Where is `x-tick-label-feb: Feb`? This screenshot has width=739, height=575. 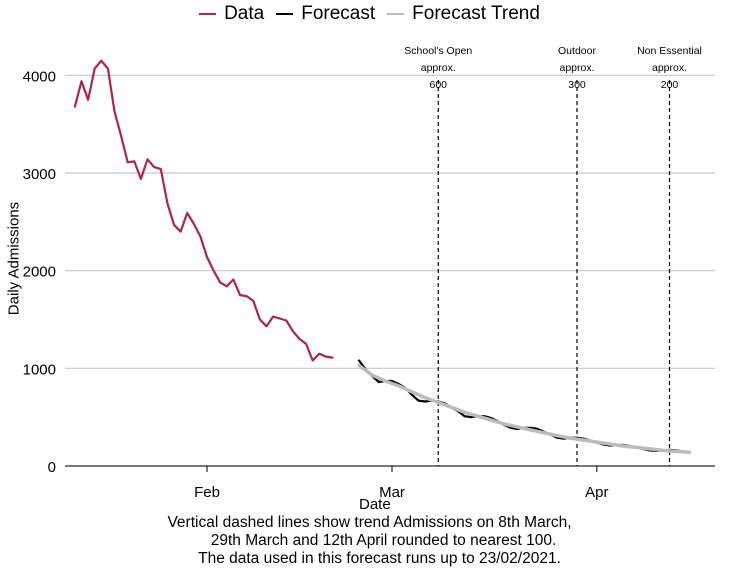 x-tick-label-feb: Feb is located at coordinates (207, 492).